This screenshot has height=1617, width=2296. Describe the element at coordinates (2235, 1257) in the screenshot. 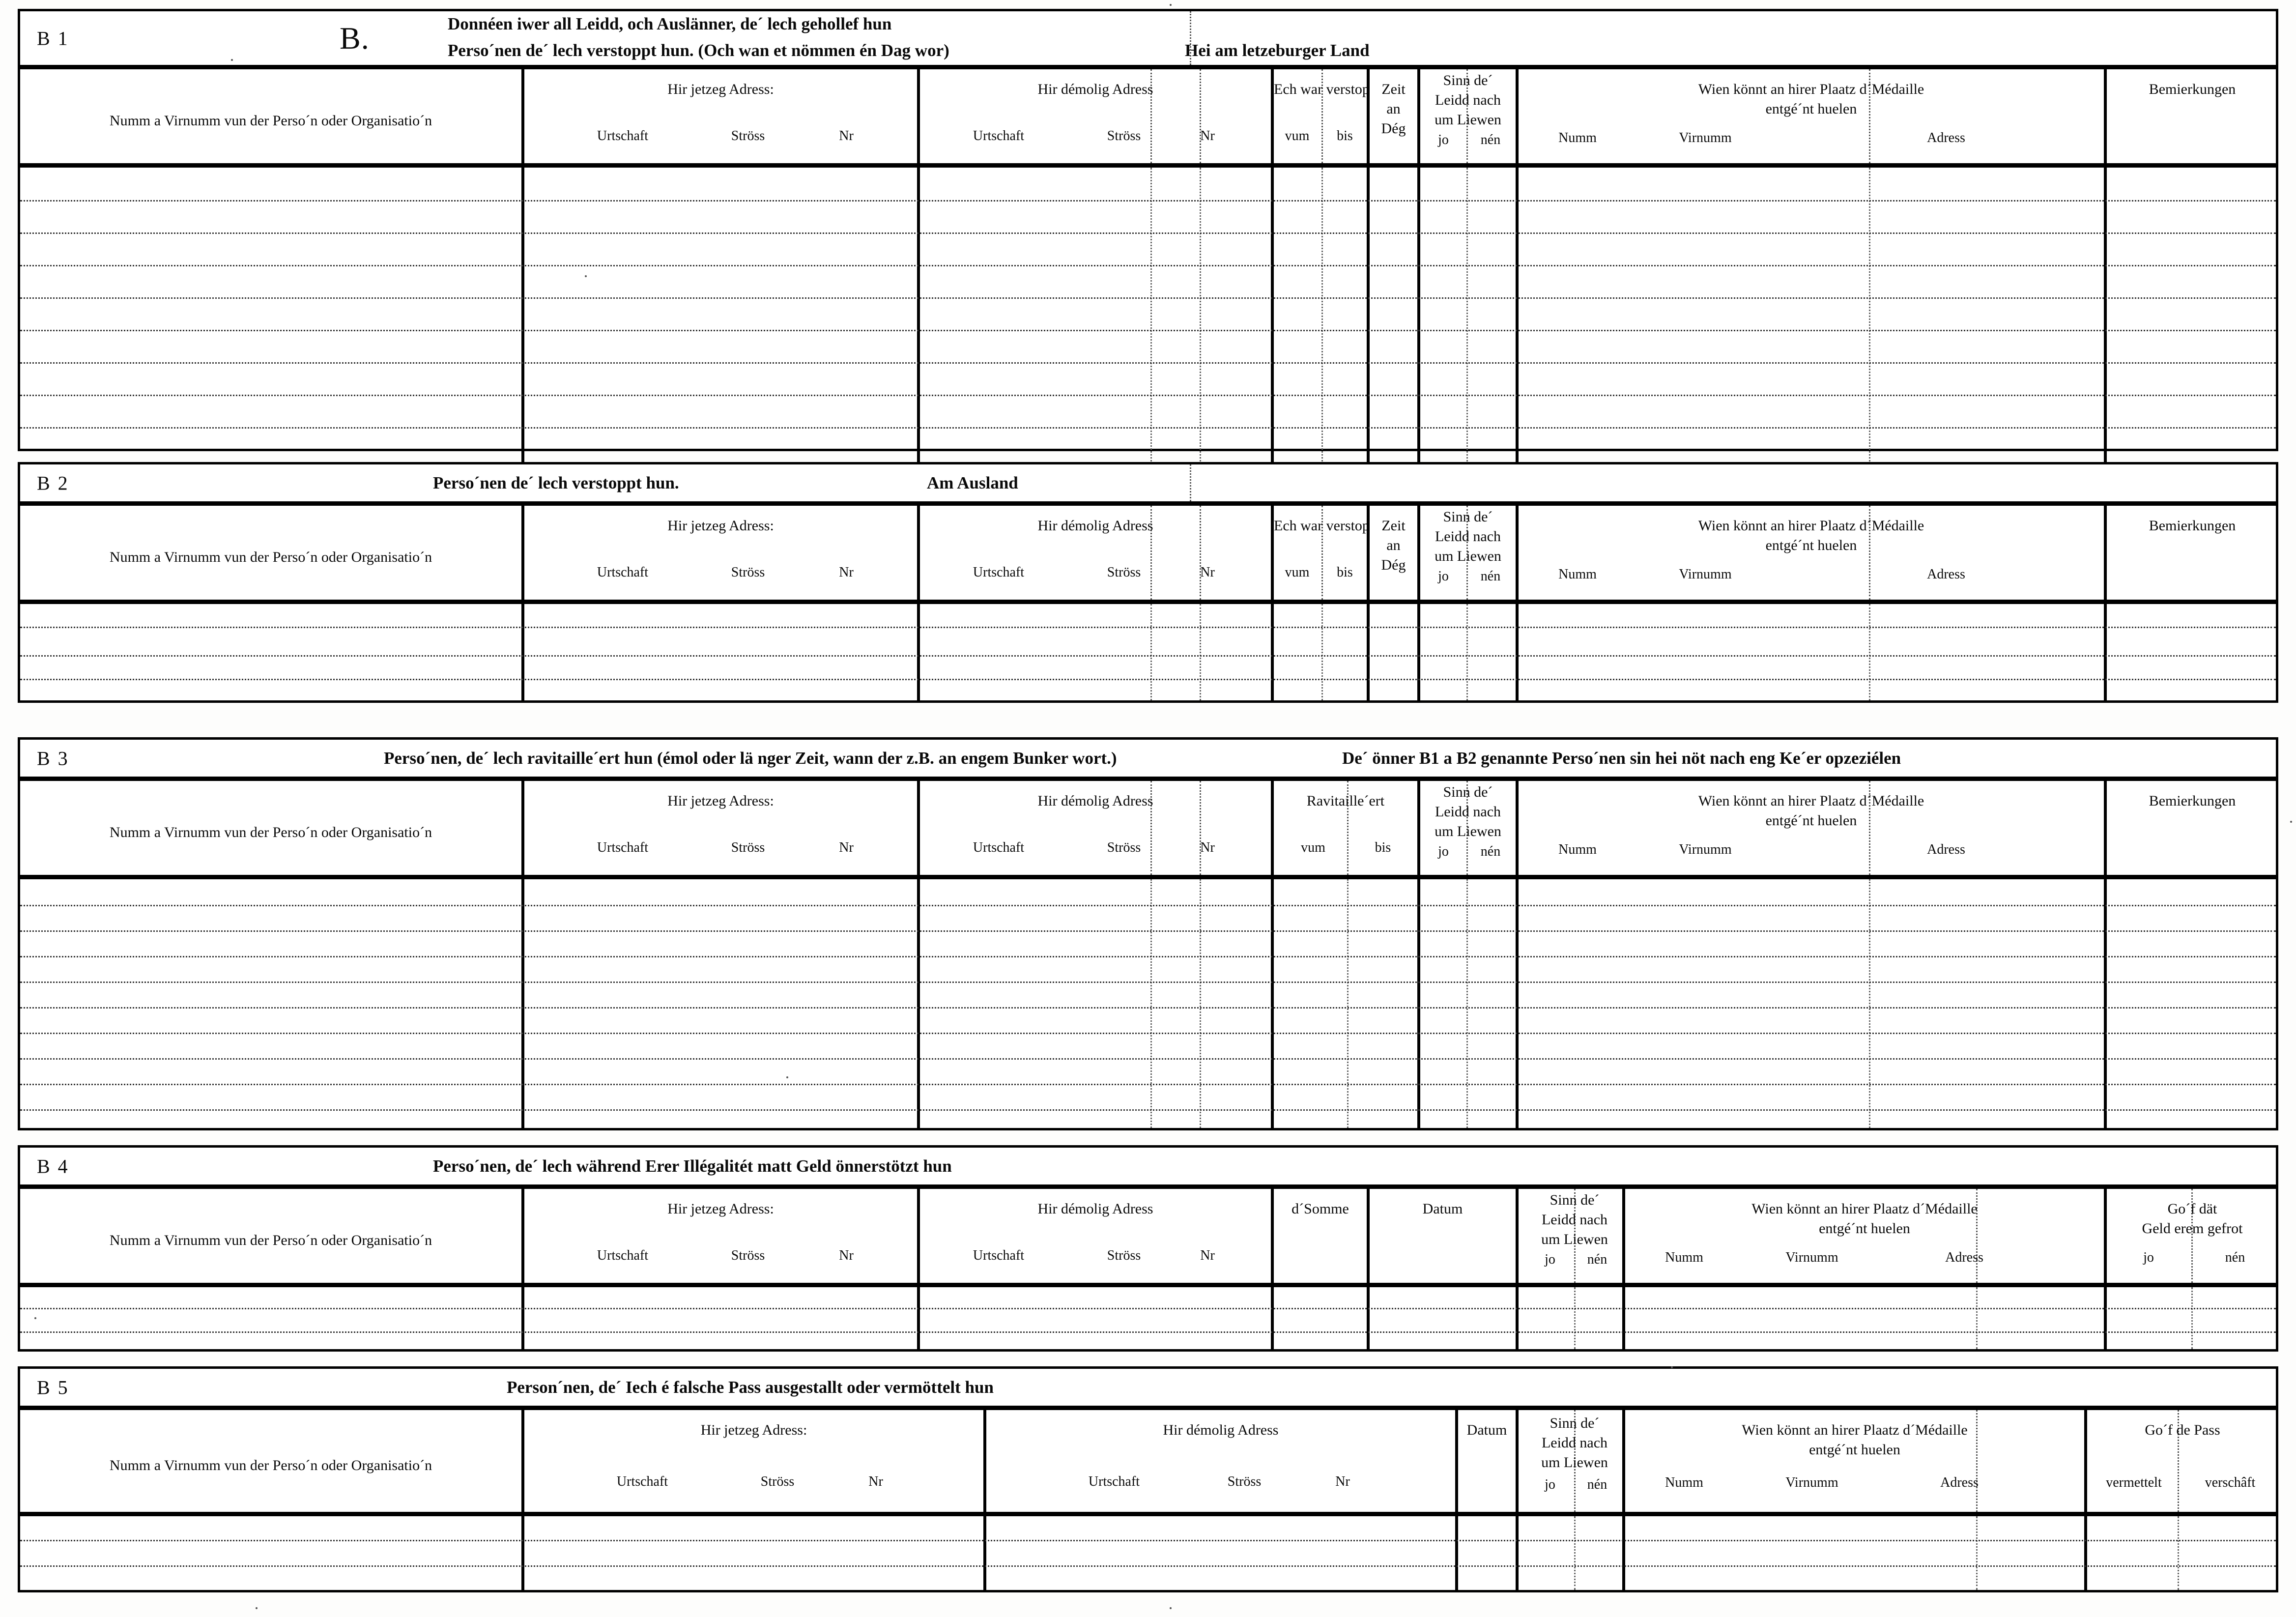

I see `returned-no: nén` at that location.